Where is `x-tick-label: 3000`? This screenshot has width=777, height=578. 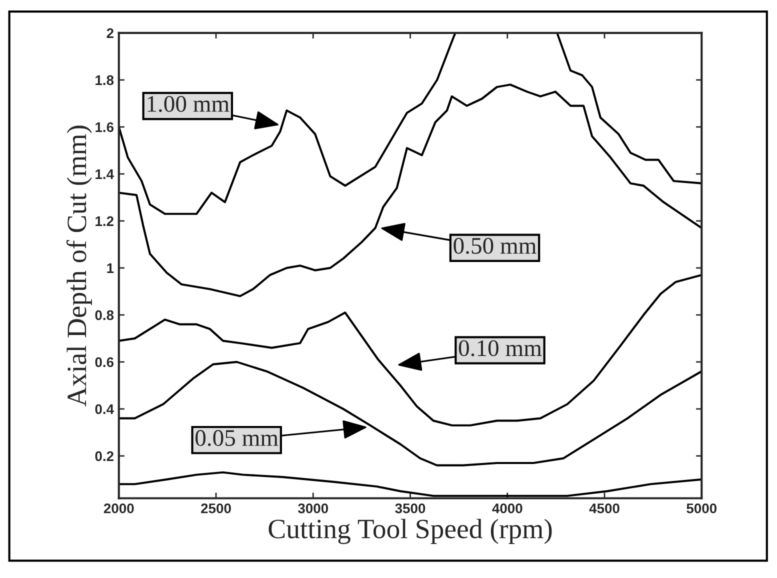 x-tick-label: 3000 is located at coordinates (313, 508).